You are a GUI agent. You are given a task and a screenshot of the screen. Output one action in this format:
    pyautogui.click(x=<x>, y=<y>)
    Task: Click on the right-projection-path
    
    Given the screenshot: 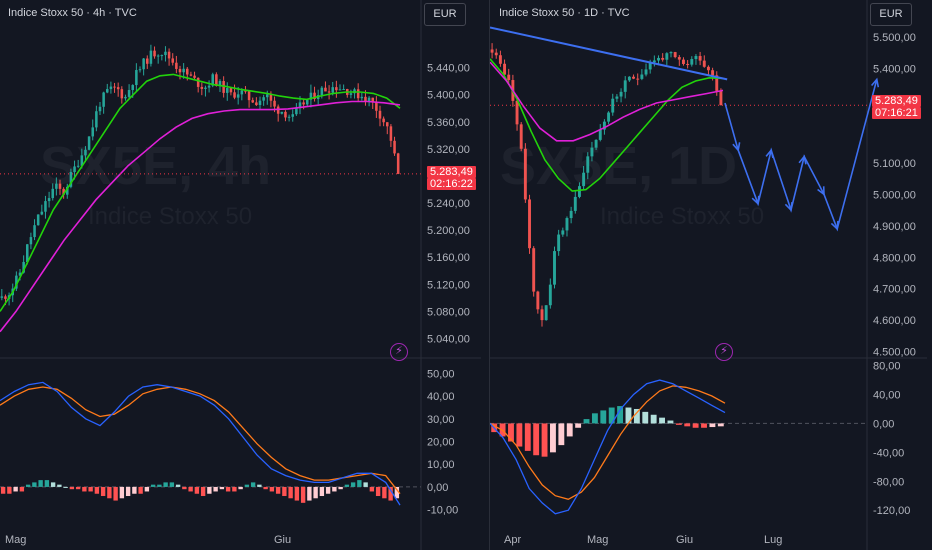 What is the action you would take?
    pyautogui.click(x=801, y=155)
    